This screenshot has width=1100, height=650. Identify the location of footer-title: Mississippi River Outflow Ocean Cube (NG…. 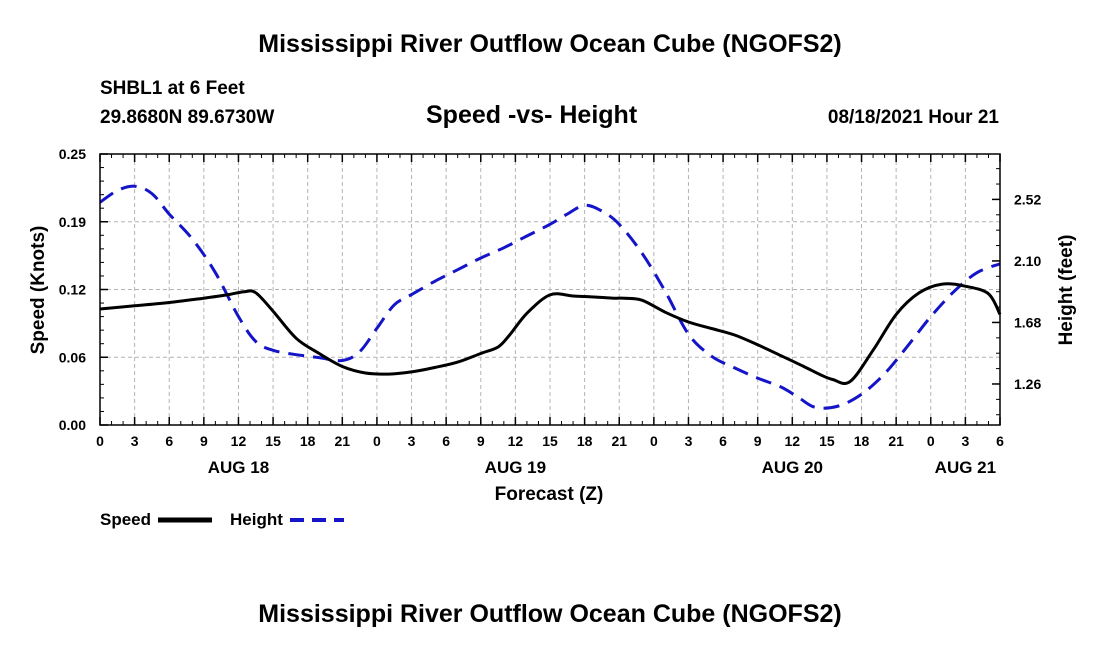
(550, 614).